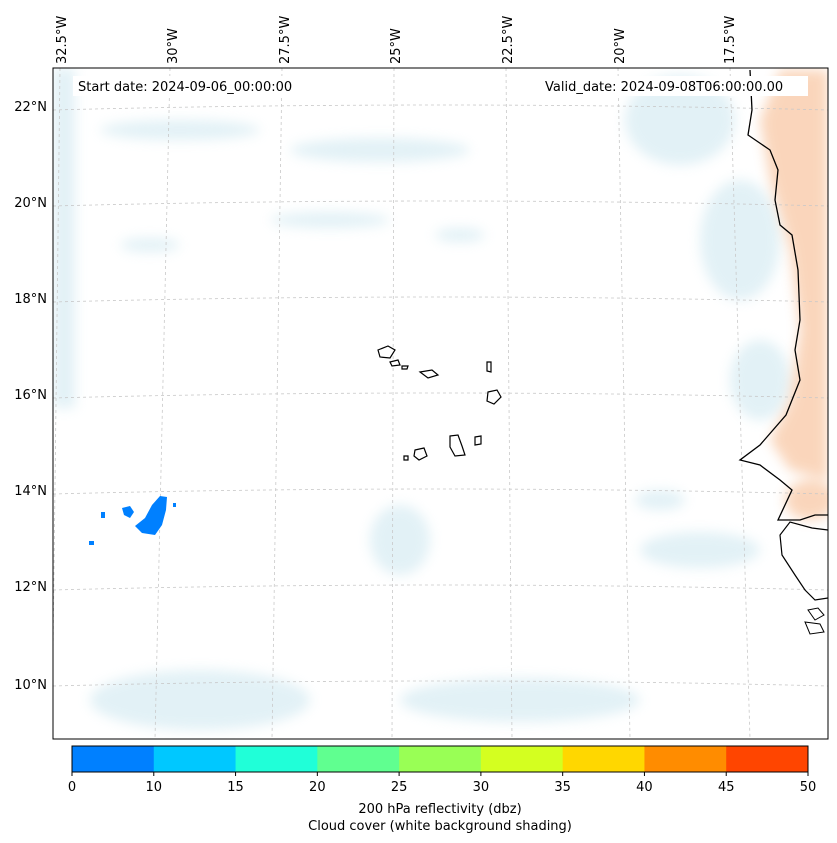  I want to click on colorbar-tick-label: 10, so click(154, 787).